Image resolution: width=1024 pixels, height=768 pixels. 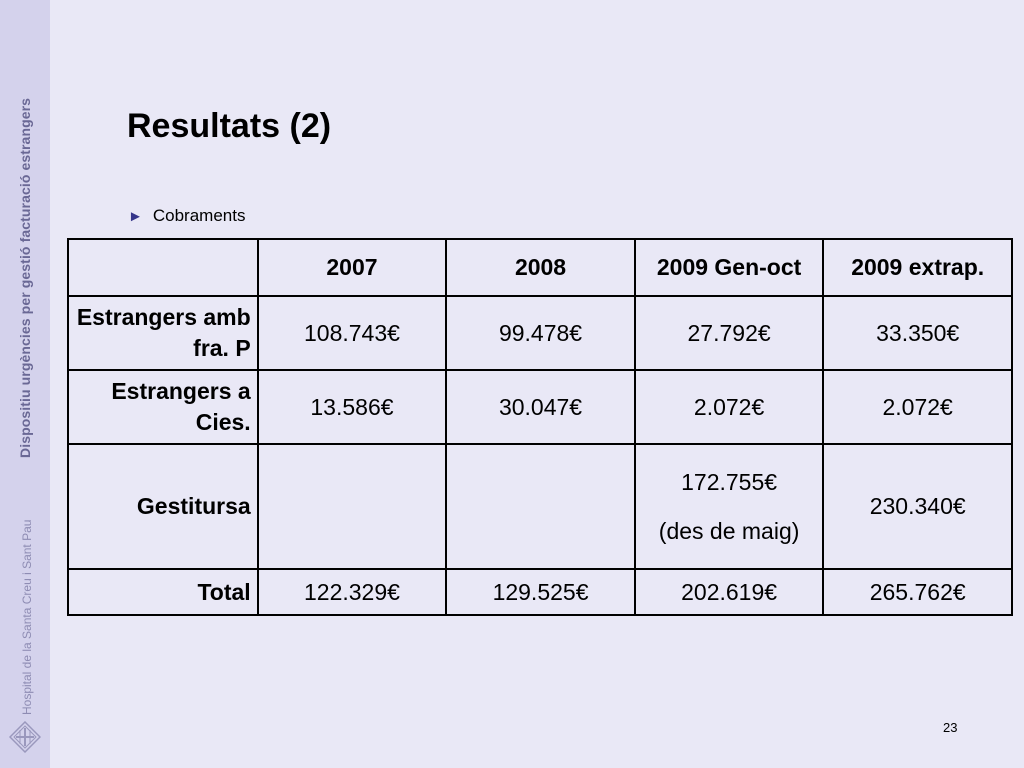 What do you see at coordinates (25, 737) in the screenshot?
I see `hospital-logo-icon` at bounding box center [25, 737].